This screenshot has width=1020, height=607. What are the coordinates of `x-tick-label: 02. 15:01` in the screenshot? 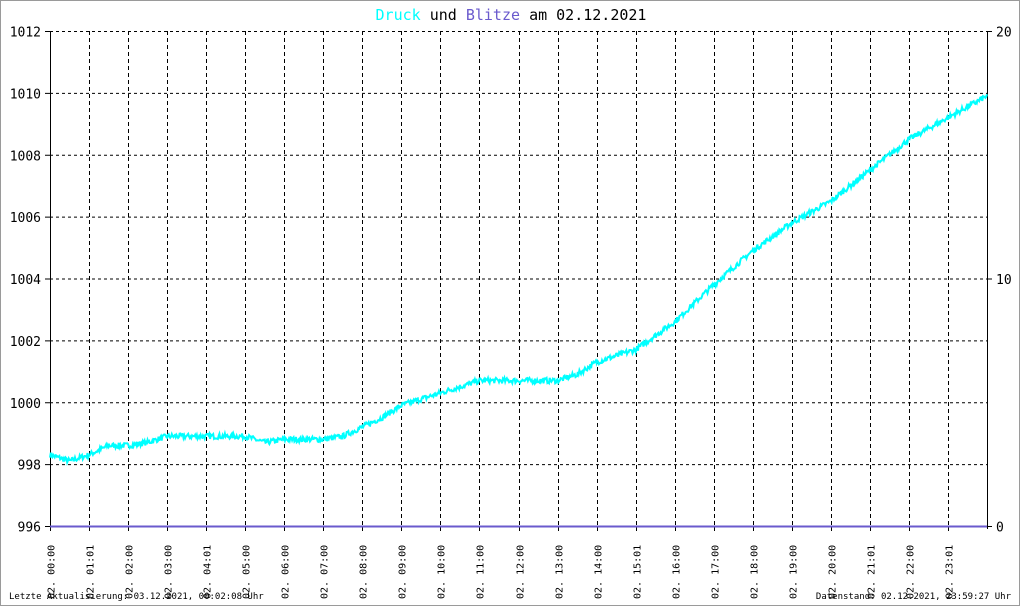 It's located at (638, 572).